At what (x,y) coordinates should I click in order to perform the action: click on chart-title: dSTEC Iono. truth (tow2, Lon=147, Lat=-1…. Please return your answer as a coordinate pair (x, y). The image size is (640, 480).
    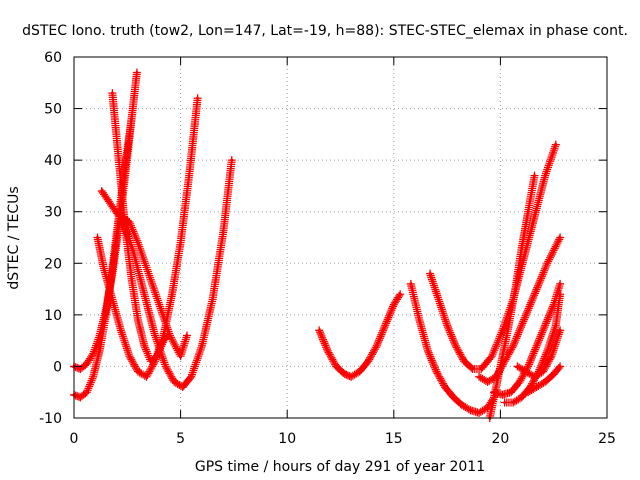
    Looking at the image, I should click on (325, 31).